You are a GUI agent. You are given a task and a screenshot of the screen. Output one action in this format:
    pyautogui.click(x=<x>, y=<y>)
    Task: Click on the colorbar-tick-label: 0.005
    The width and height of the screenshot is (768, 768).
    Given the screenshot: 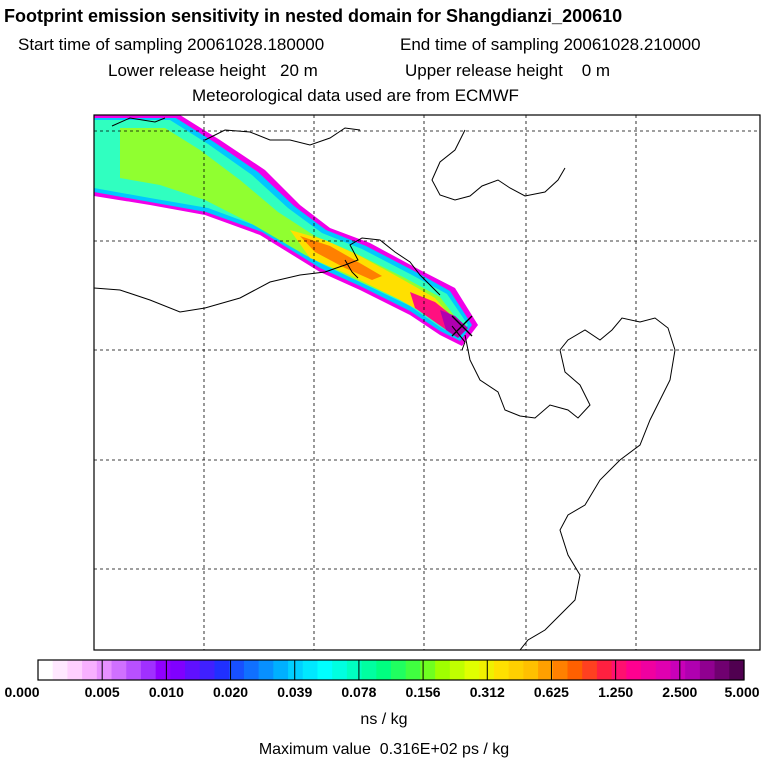 What is the action you would take?
    pyautogui.click(x=102, y=692)
    